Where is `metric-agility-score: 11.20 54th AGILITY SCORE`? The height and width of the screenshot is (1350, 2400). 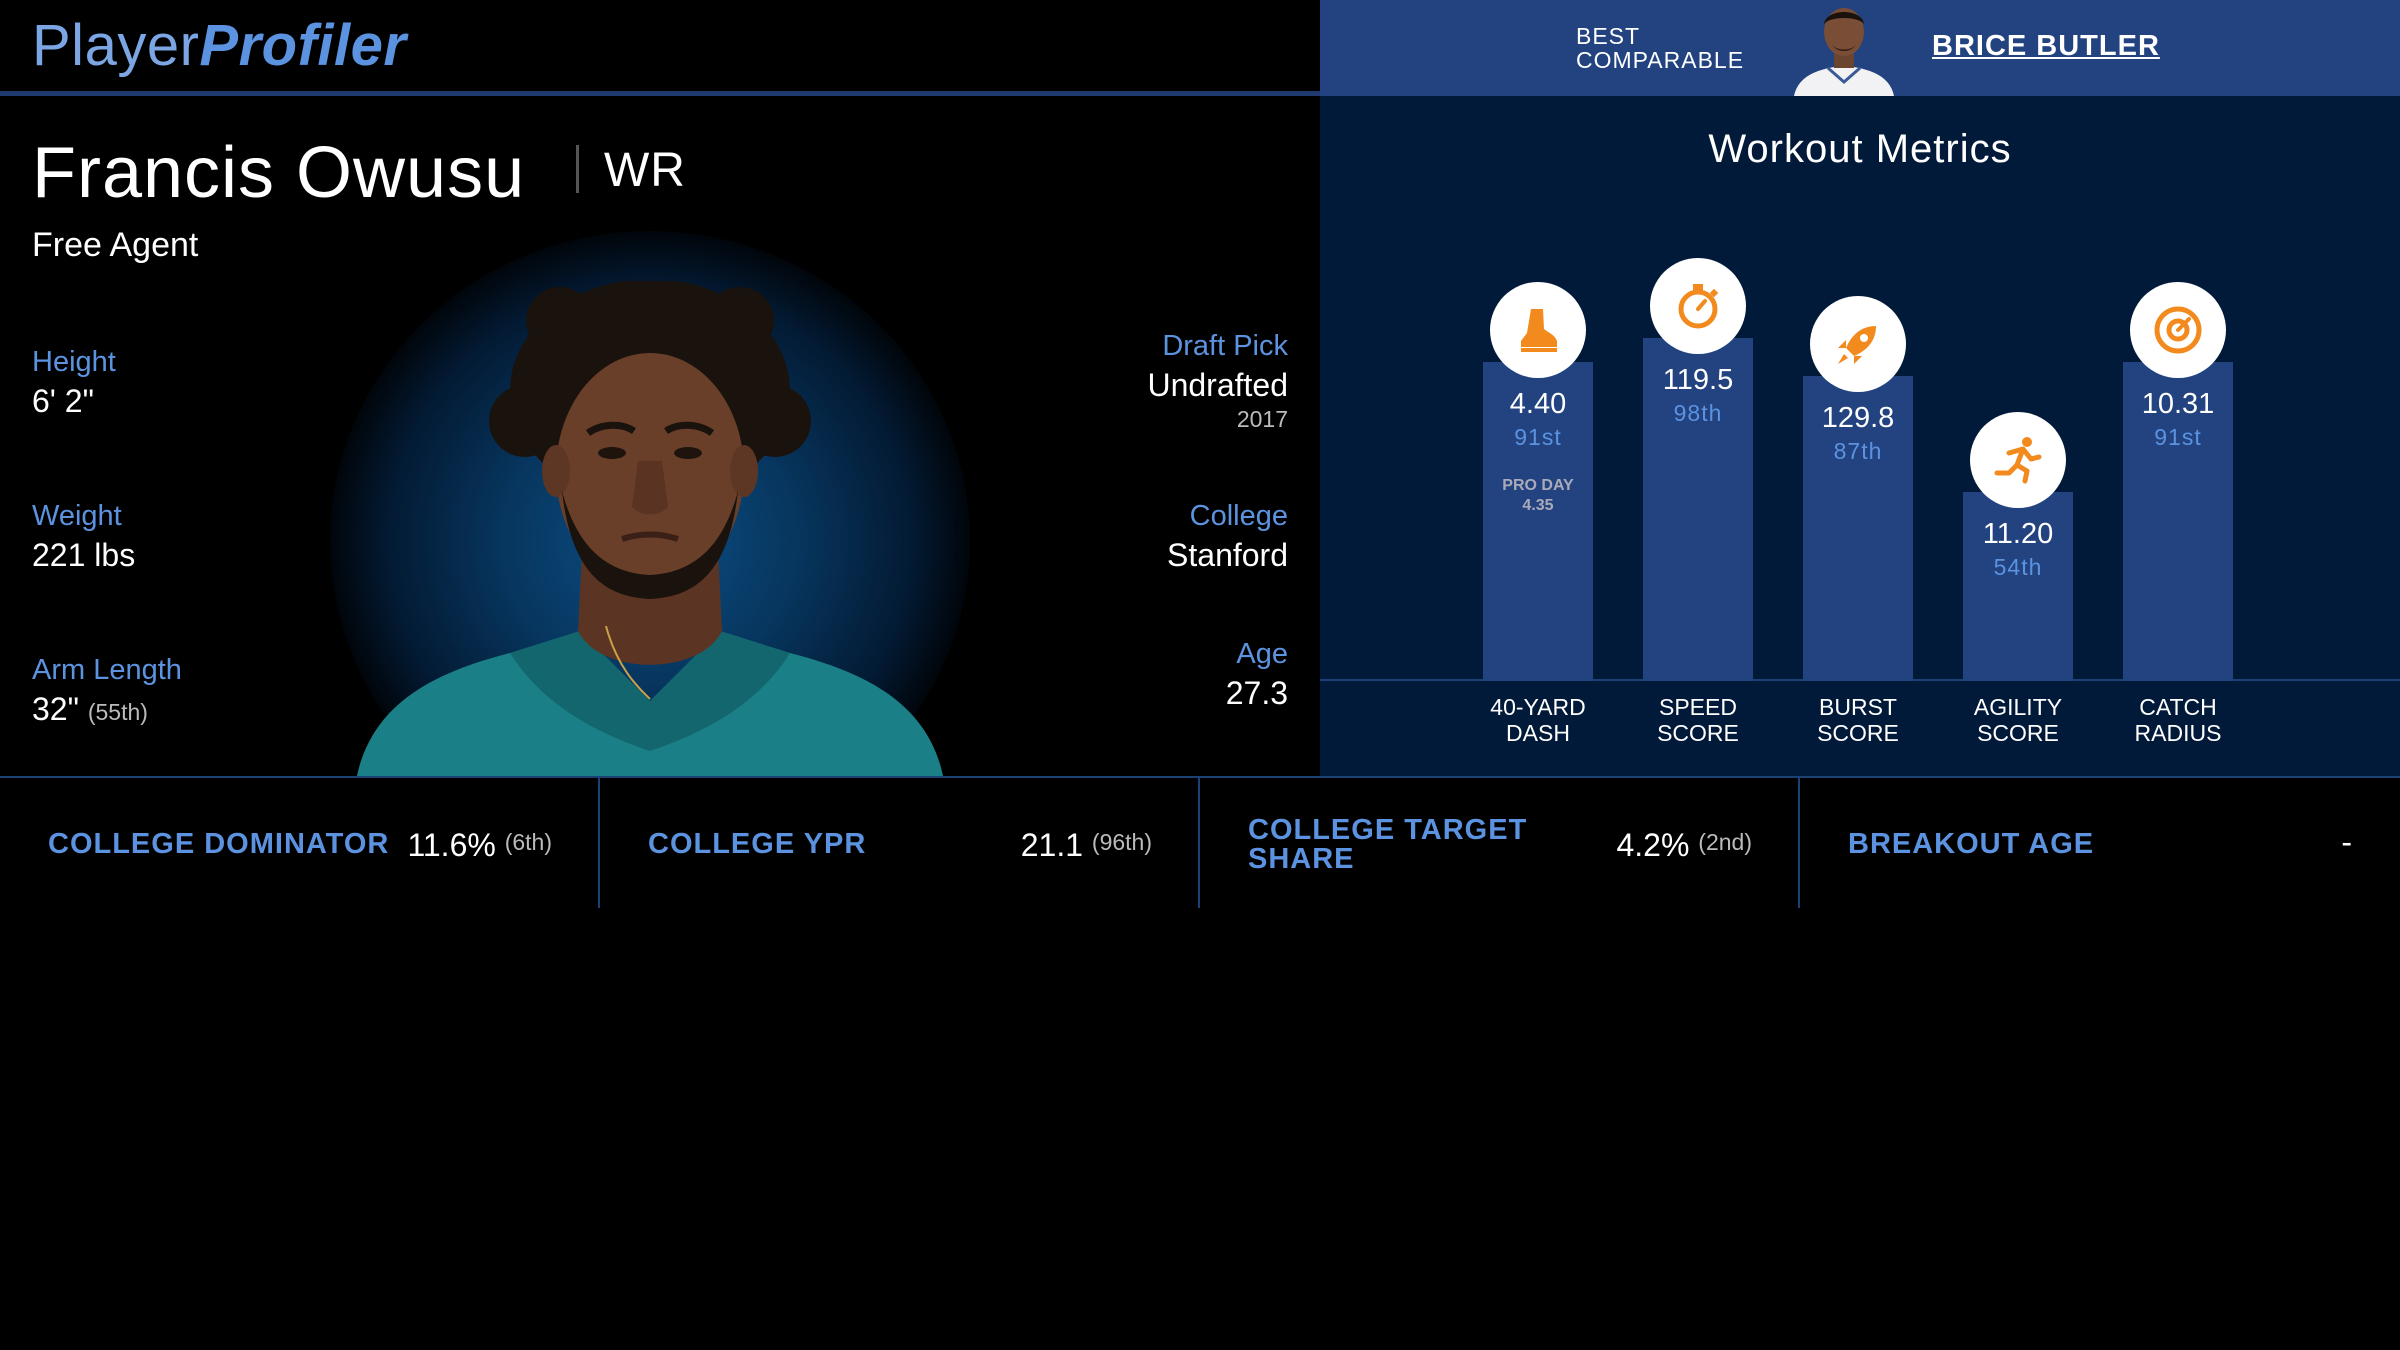 metric-agility-score: 11.20 54th AGILITY SCORE is located at coordinates (2018, 436).